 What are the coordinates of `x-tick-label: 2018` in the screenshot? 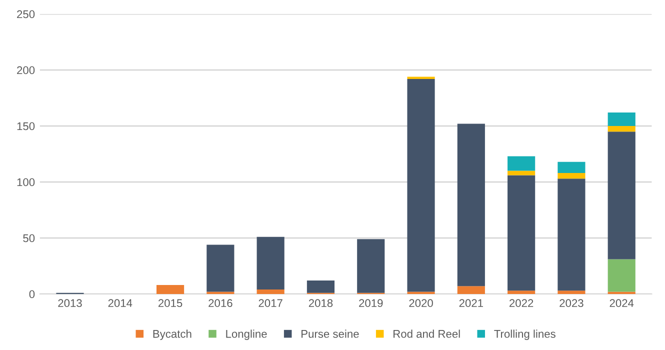 It's located at (320, 303).